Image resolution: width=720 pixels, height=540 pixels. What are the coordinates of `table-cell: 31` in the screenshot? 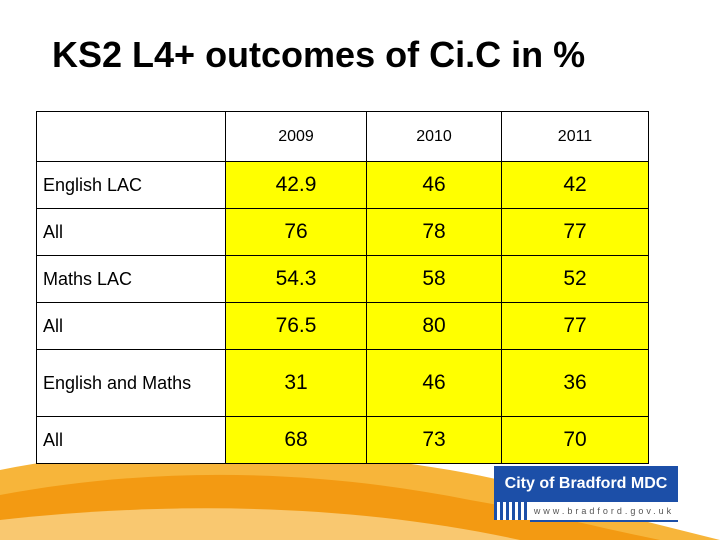 It's located at (296, 383).